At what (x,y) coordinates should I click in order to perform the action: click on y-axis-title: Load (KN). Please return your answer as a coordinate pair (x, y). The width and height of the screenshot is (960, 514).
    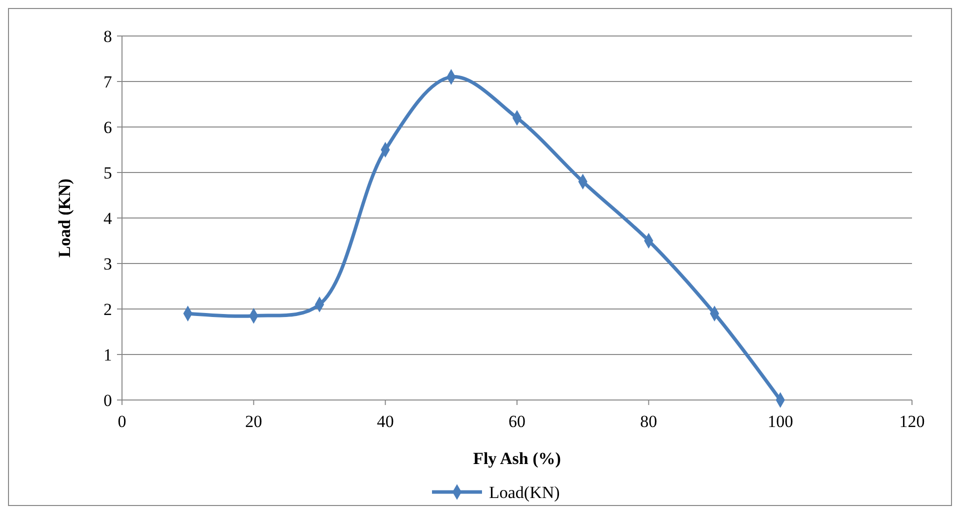
    Looking at the image, I should click on (64, 218).